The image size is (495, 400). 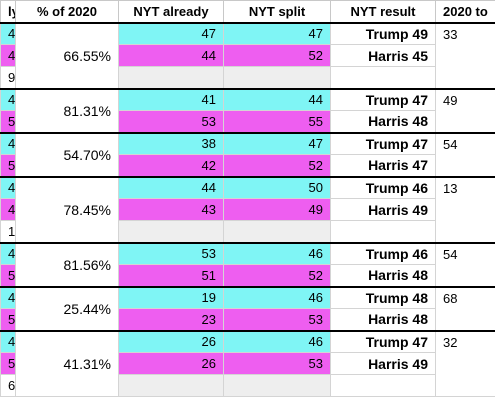 I want to click on col-header-nyt-result: NYT result, so click(x=383, y=11).